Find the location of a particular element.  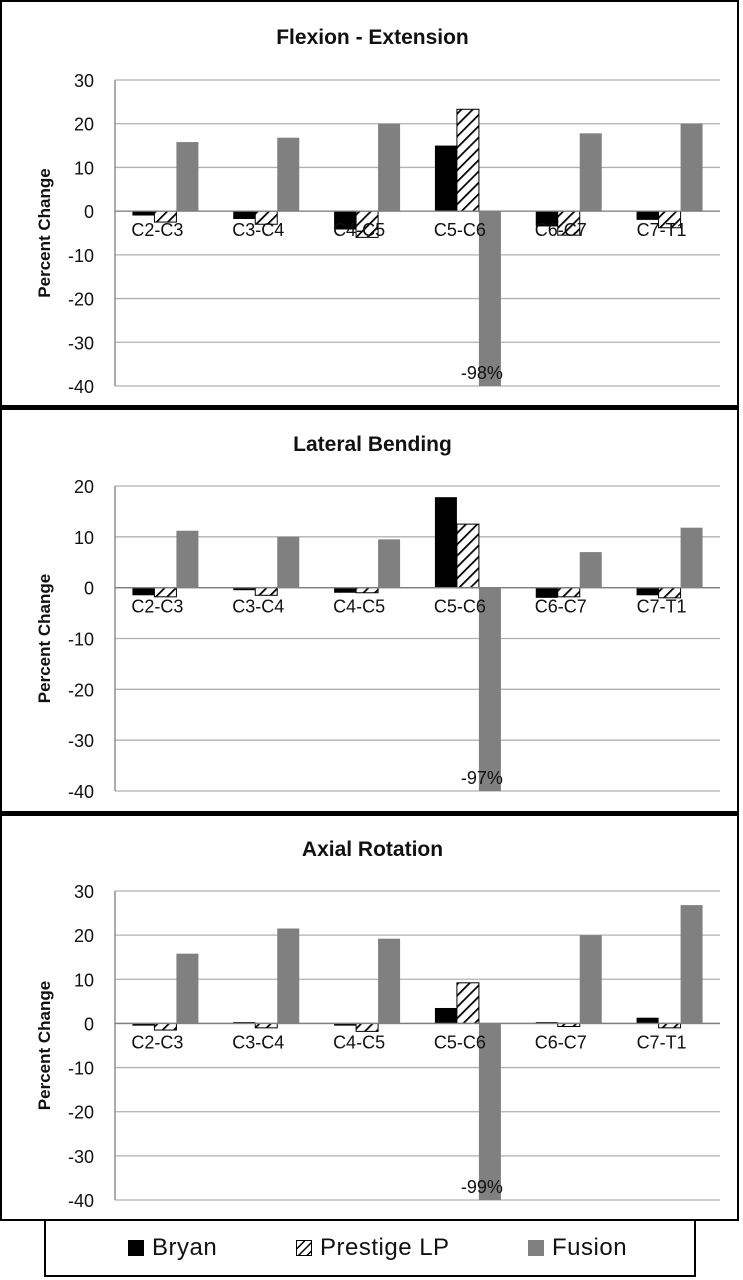

legend-item-prestige-lp: Prestige LP is located at coordinates (373, 1248).